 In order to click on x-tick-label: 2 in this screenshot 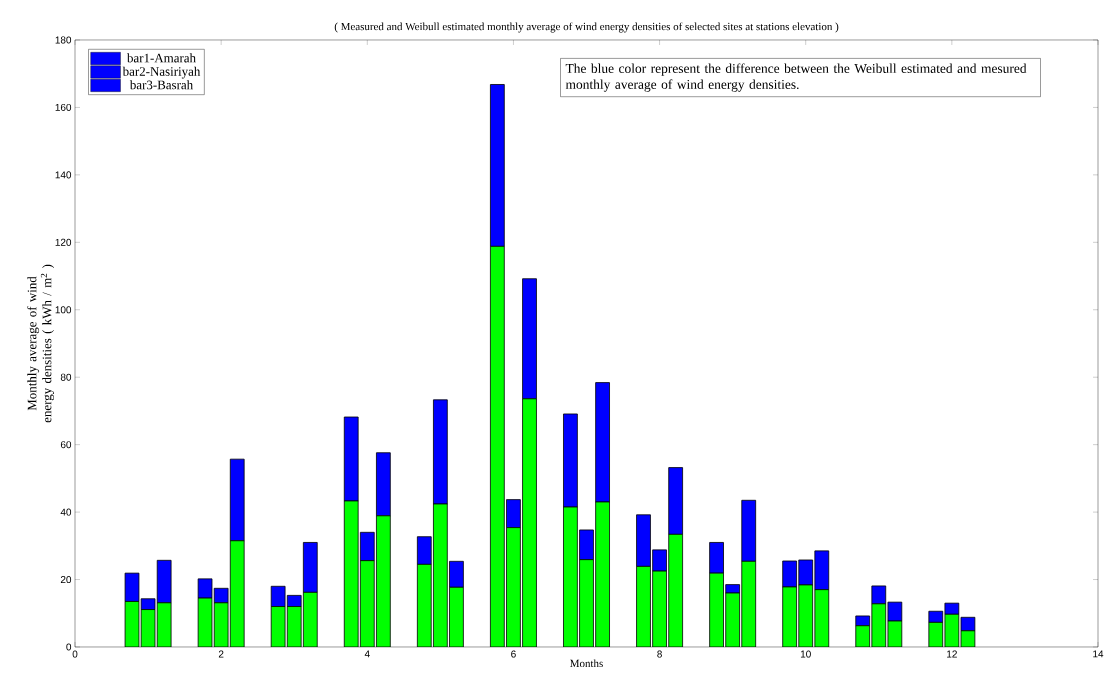, I will do `click(221, 654)`.